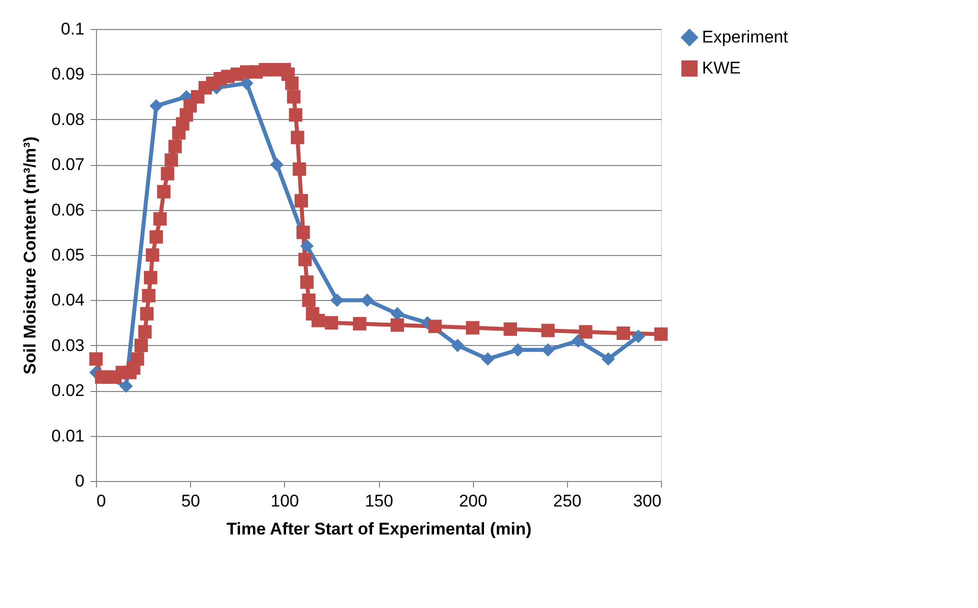 The height and width of the screenshot is (608, 978). Describe the element at coordinates (101, 501) in the screenshot. I see `x-tick-label: 0` at that location.